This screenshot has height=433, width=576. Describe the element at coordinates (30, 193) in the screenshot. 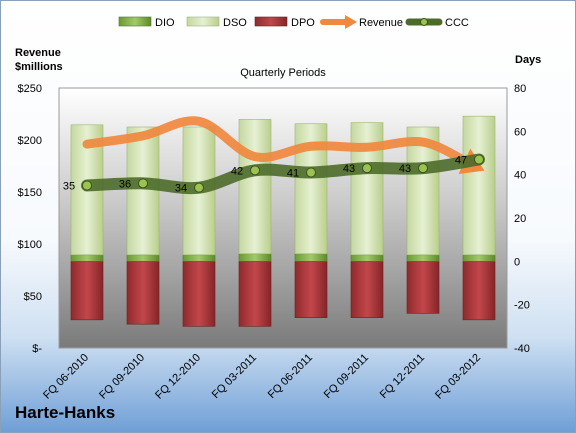

I see `left-tick-label: $150` at that location.